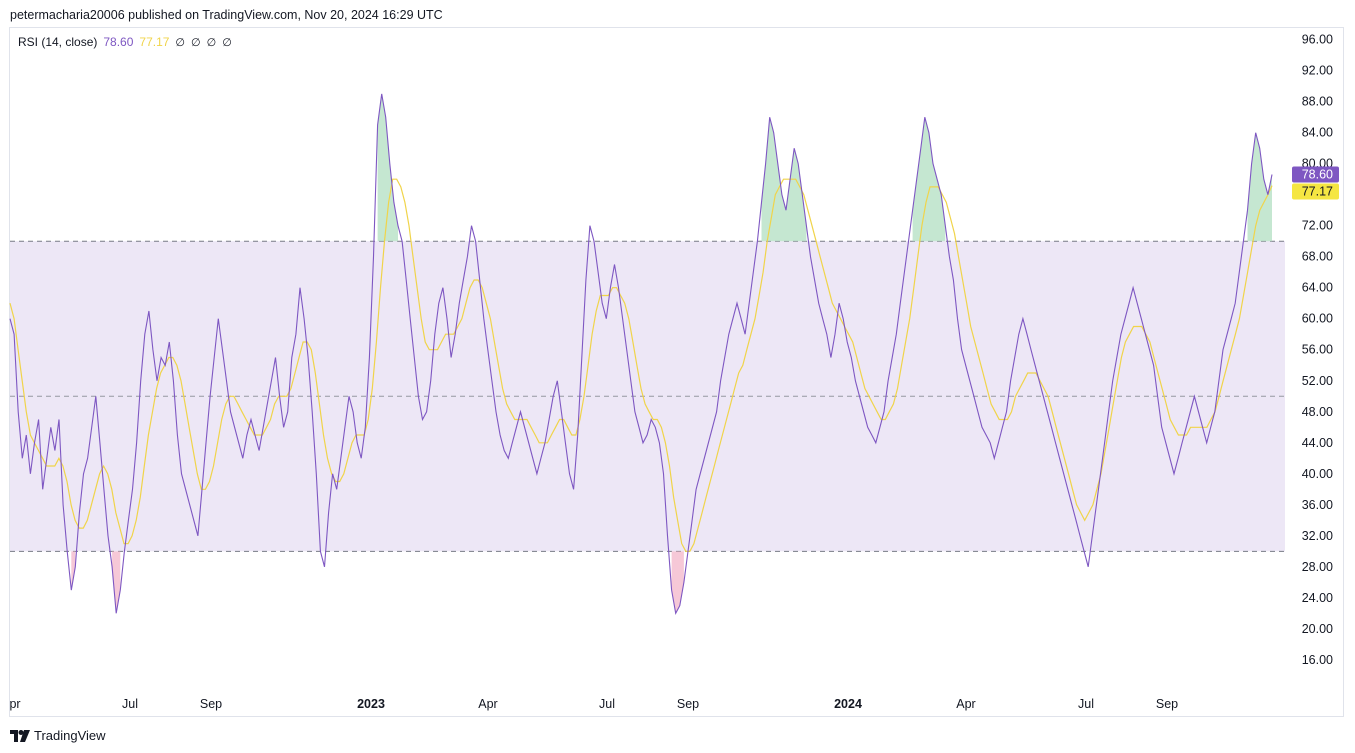  What do you see at coordinates (1317, 629) in the screenshot?
I see `y-tick-label: 20.00` at bounding box center [1317, 629].